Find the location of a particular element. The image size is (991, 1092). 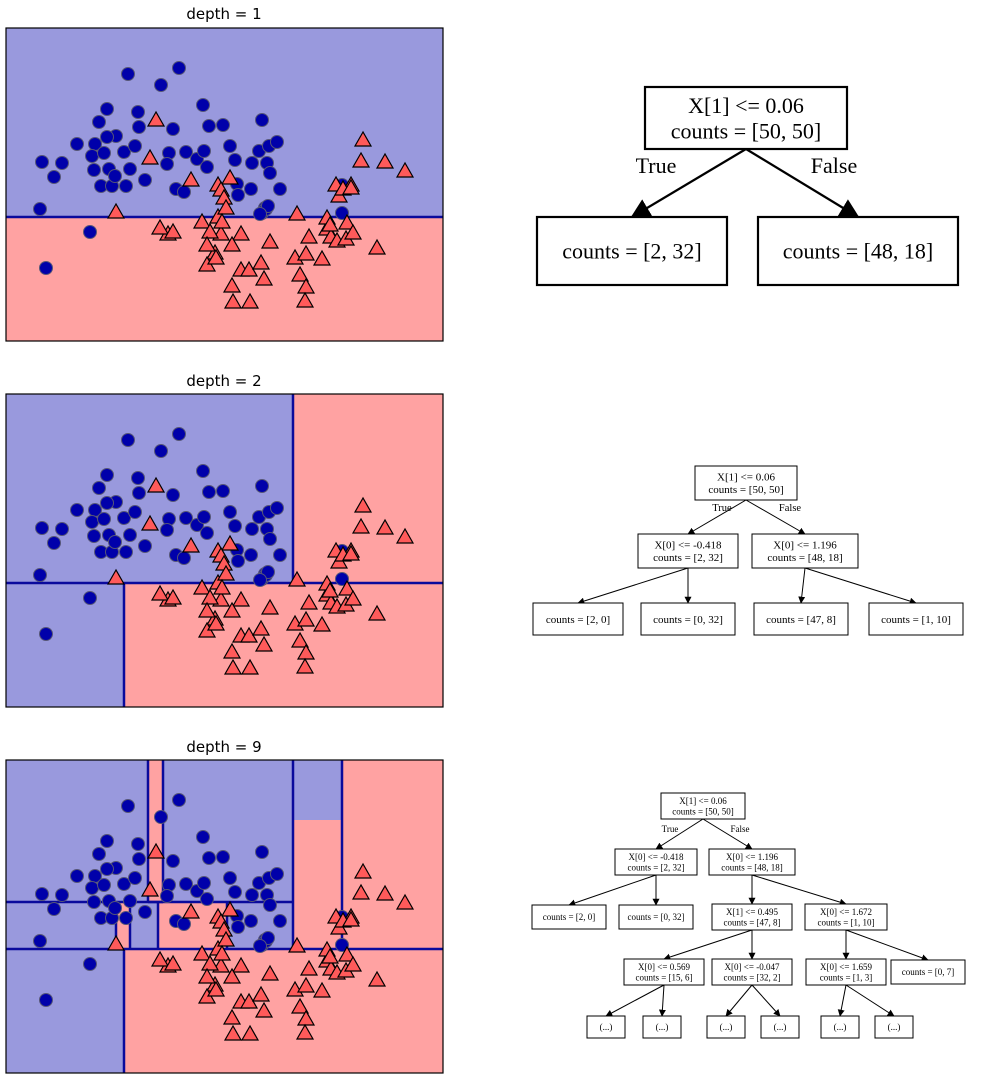

edge-label-true: True is located at coordinates (670, 829).